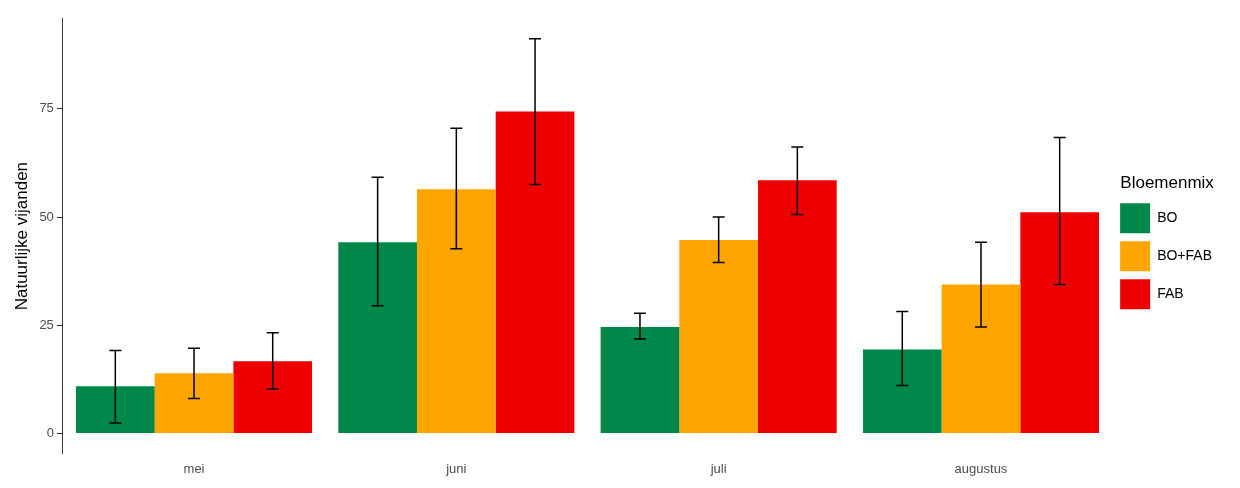 The height and width of the screenshot is (488, 1240). Describe the element at coordinates (46, 324) in the screenshot. I see `y-tick-label: 25` at that location.